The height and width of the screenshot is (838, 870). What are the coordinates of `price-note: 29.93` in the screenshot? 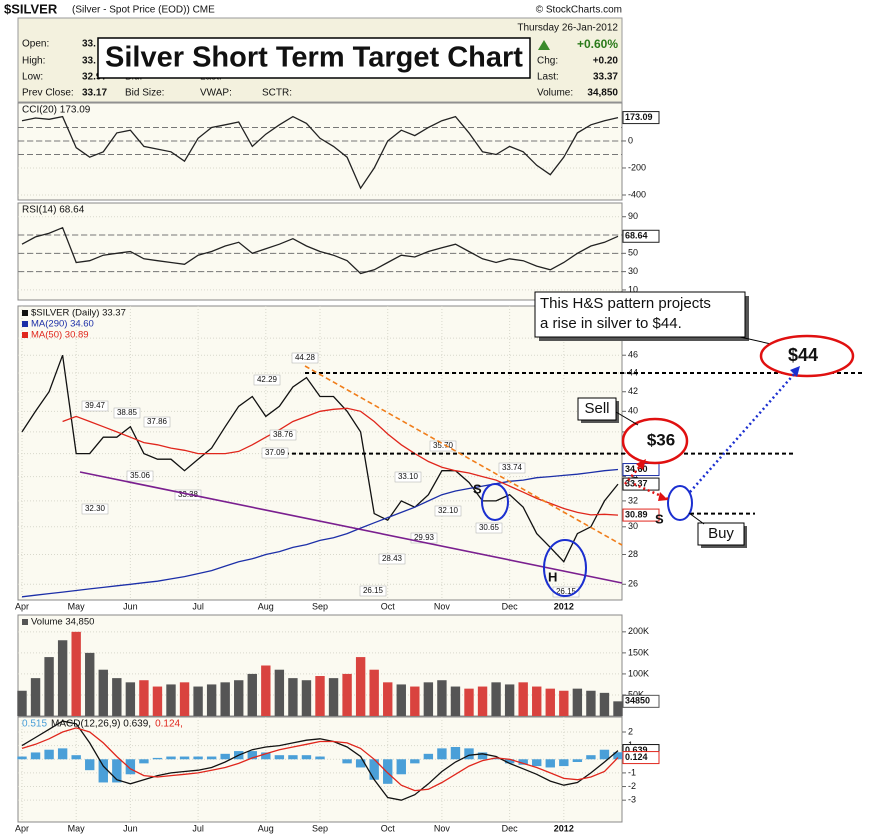 It's located at (424, 537).